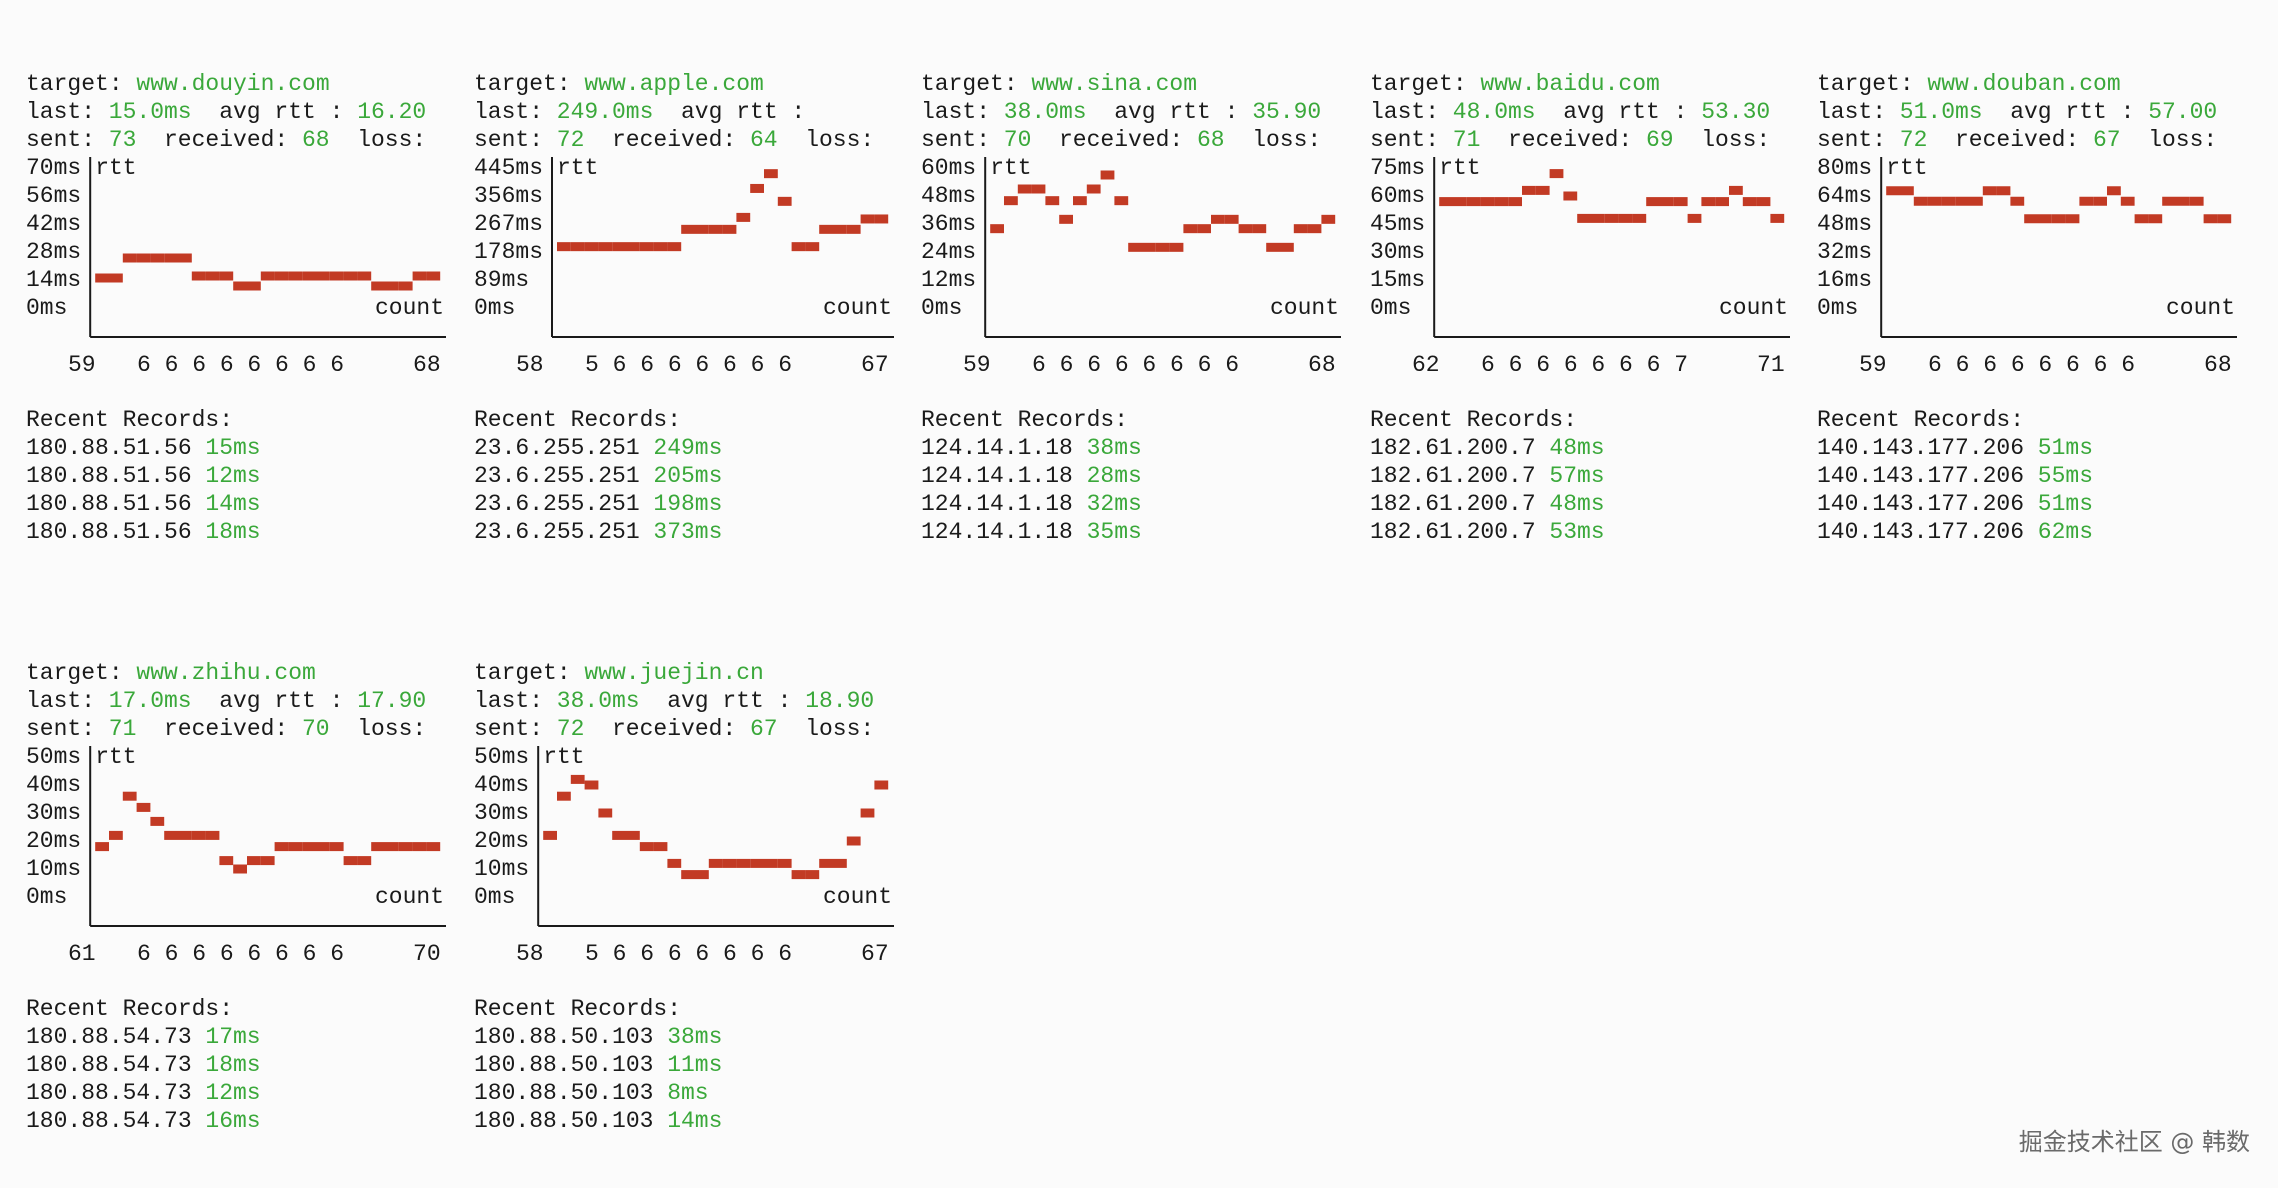  What do you see at coordinates (53, 196) in the screenshot?
I see `y-tick-label: 56ms` at bounding box center [53, 196].